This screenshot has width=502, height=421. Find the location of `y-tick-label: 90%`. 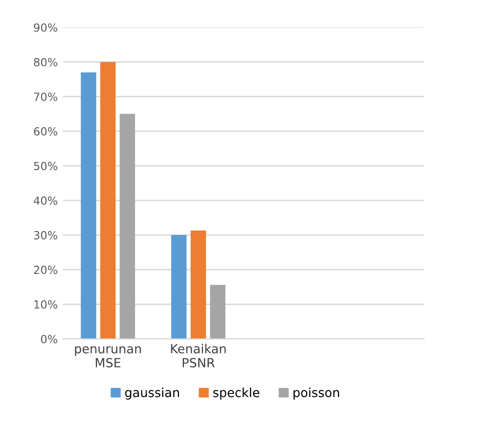

y-tick-label: 90% is located at coordinates (46, 27).